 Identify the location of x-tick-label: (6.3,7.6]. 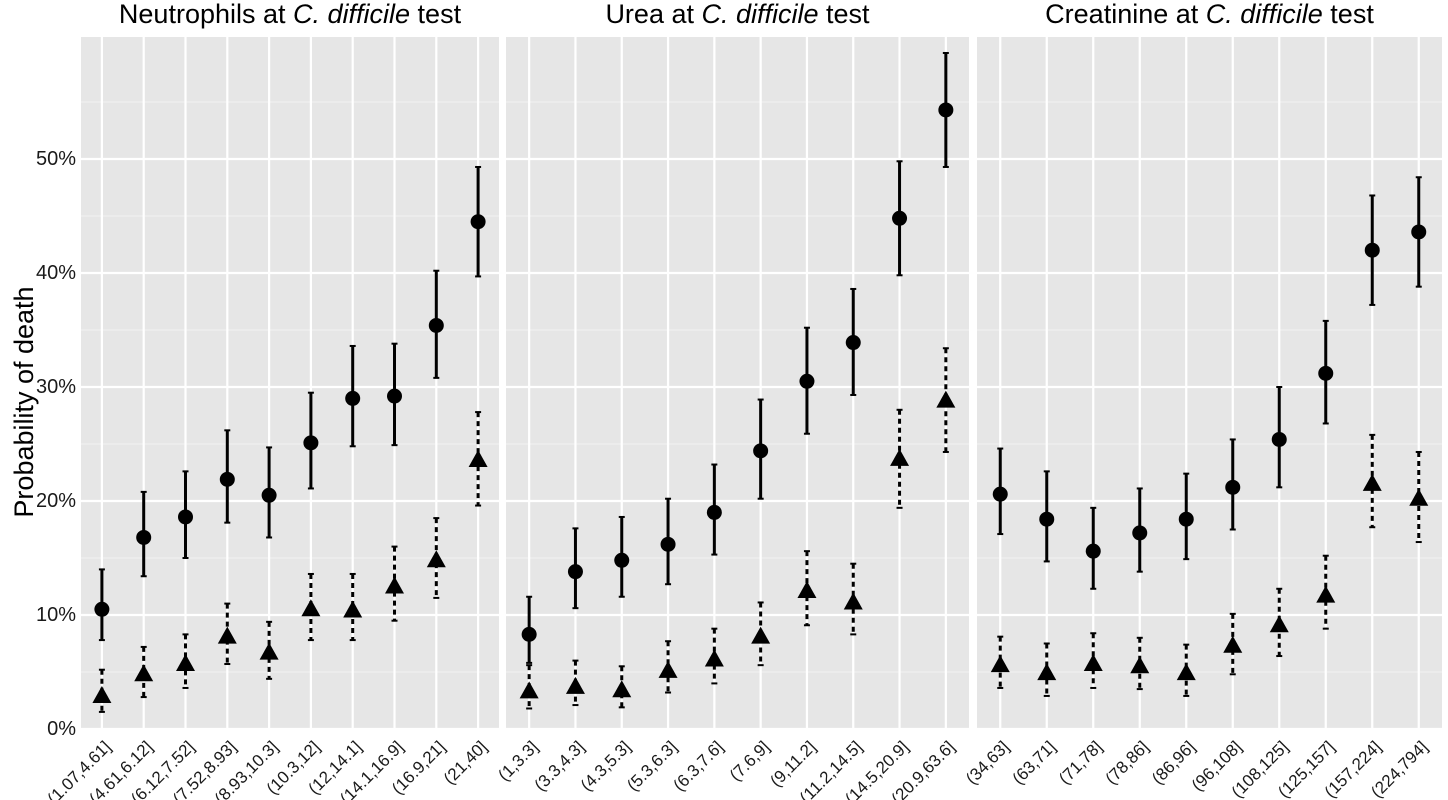
(699, 766).